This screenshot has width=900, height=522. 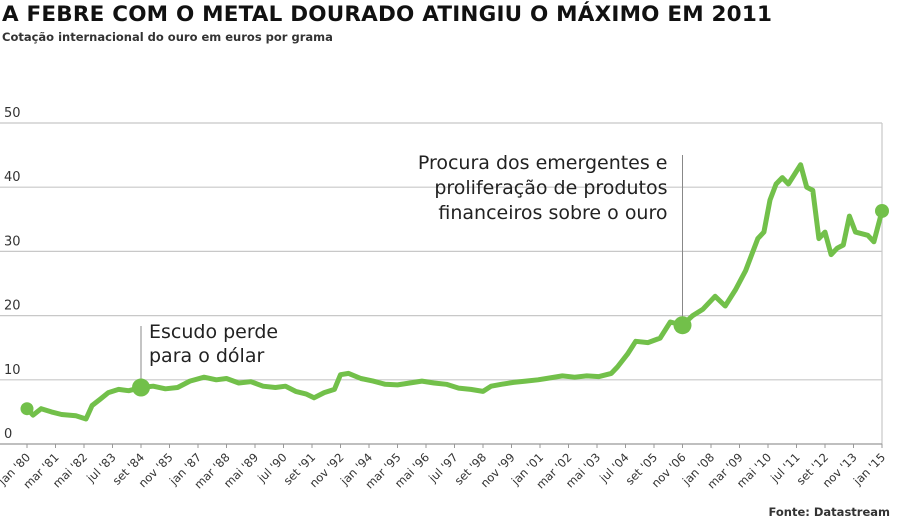 What do you see at coordinates (12, 306) in the screenshot?
I see `y-tick-label: 20` at bounding box center [12, 306].